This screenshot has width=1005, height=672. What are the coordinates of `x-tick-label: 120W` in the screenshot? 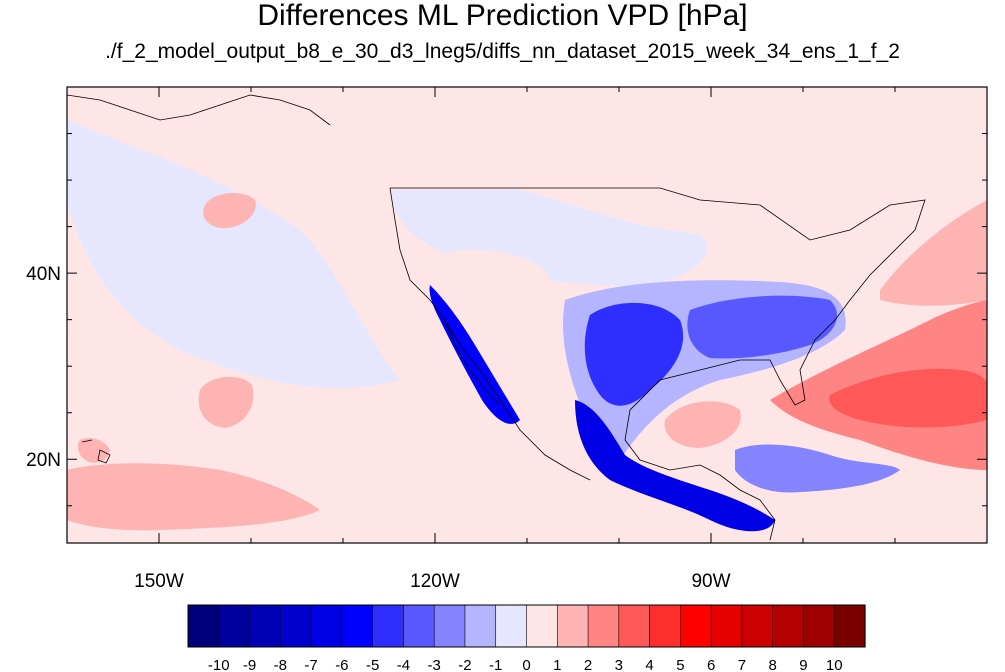 It's located at (435, 581).